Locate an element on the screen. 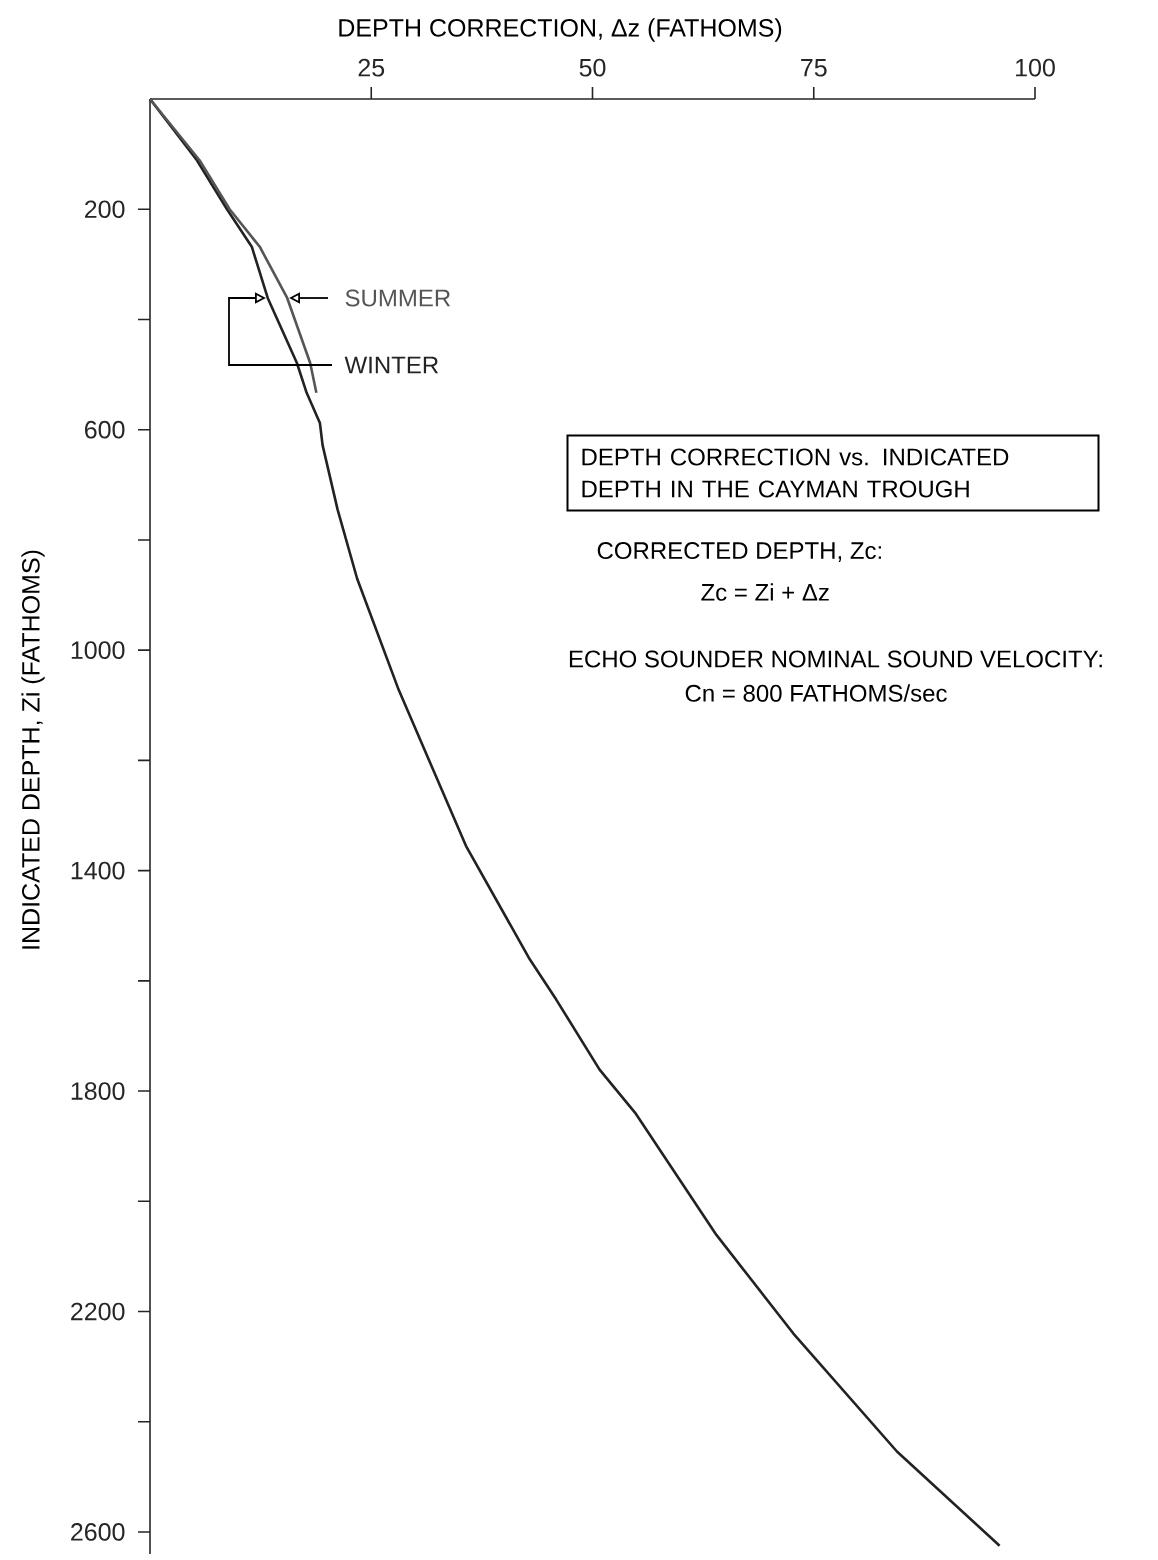  x-tick-label: 75 is located at coordinates (814, 68).